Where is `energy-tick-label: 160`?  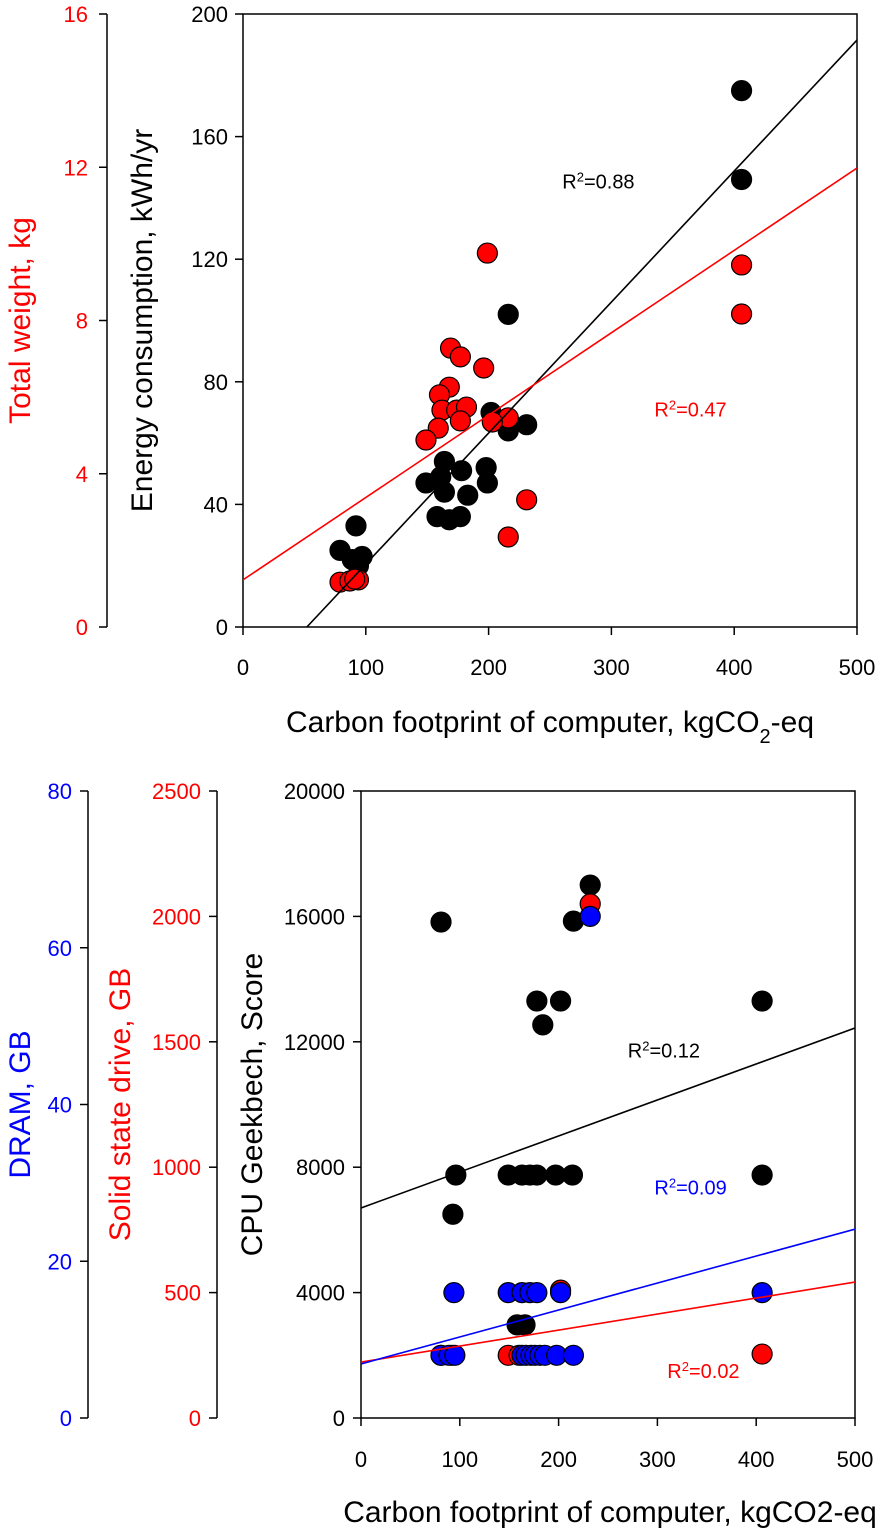
energy-tick-label: 160 is located at coordinates (209, 137).